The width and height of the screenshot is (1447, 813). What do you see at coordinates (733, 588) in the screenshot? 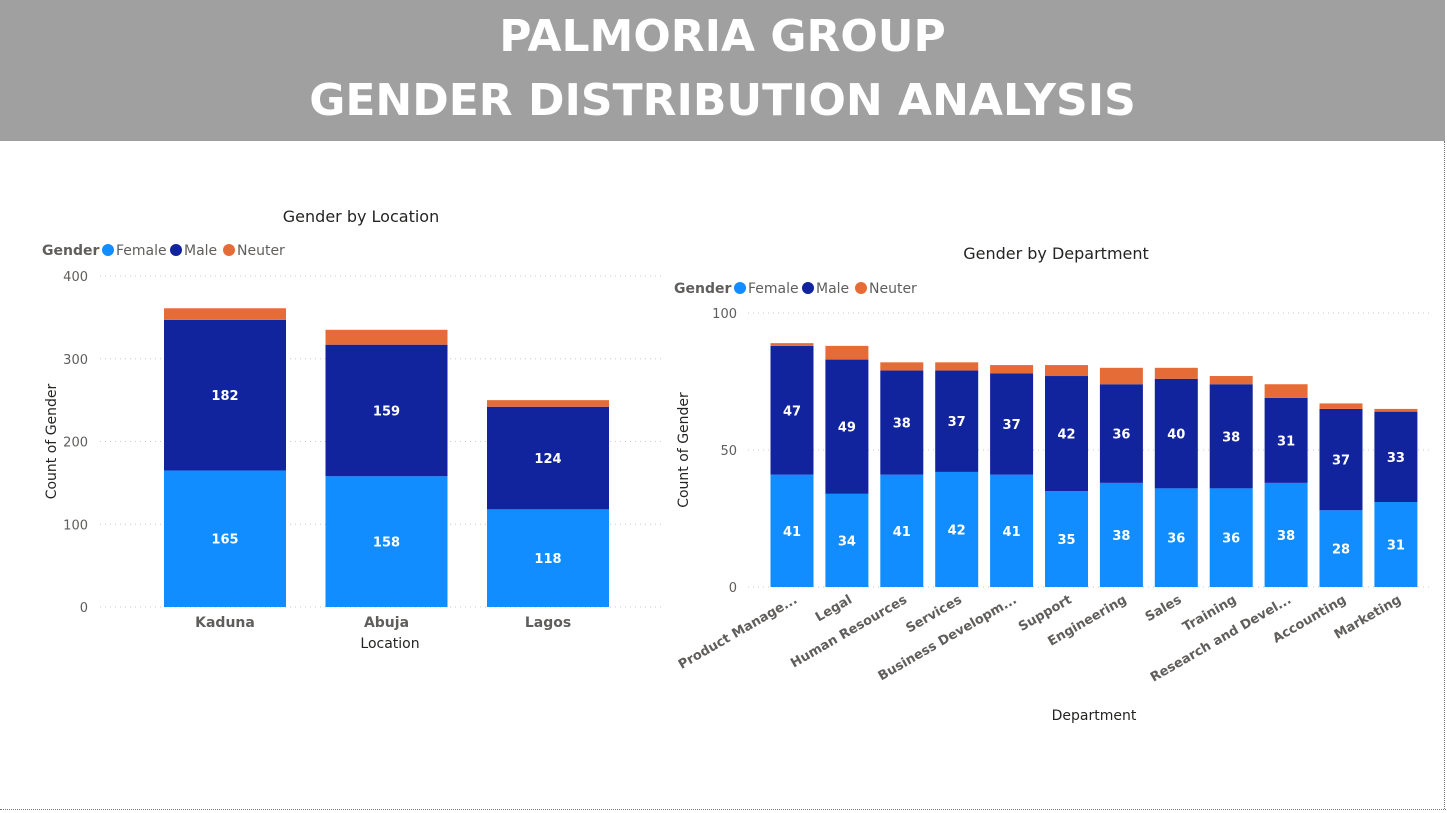
I see `y-tick-label: 0` at bounding box center [733, 588].